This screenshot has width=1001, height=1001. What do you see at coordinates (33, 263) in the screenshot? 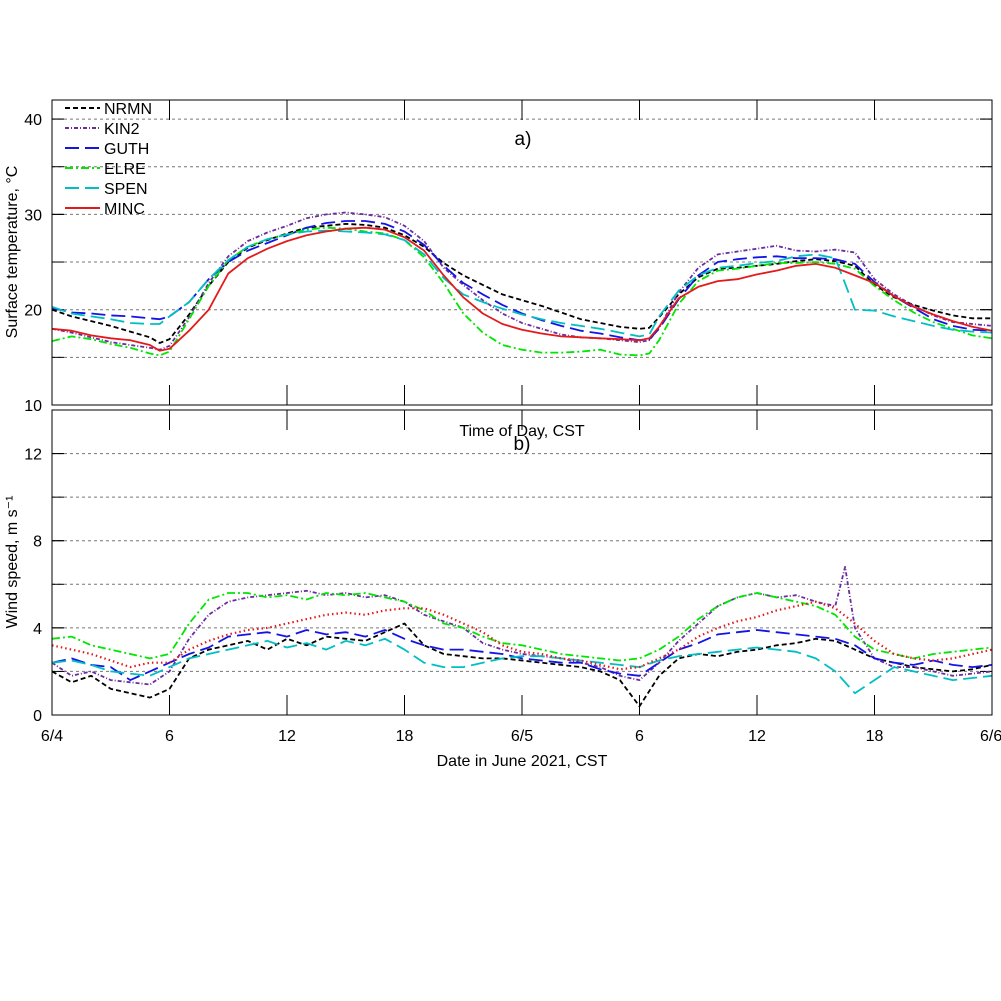
I see `panel-a-y-tick-labels: 10 20 30 40` at bounding box center [33, 263].